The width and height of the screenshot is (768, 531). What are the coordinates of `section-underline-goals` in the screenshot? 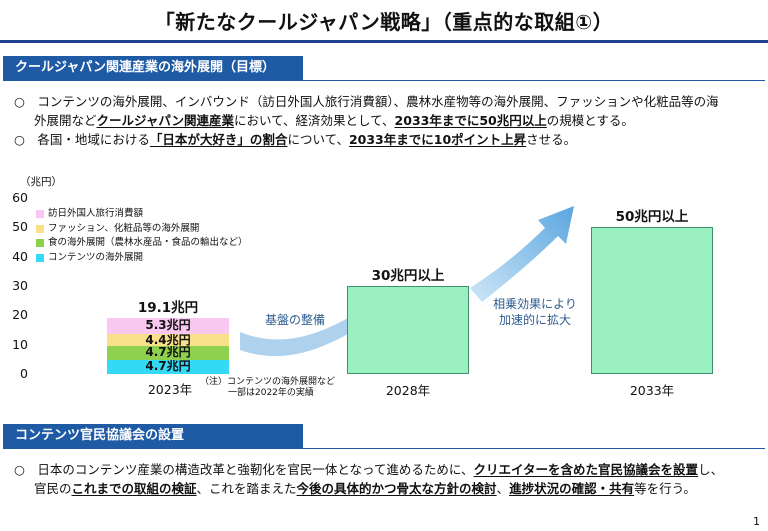 It's located at (384, 80).